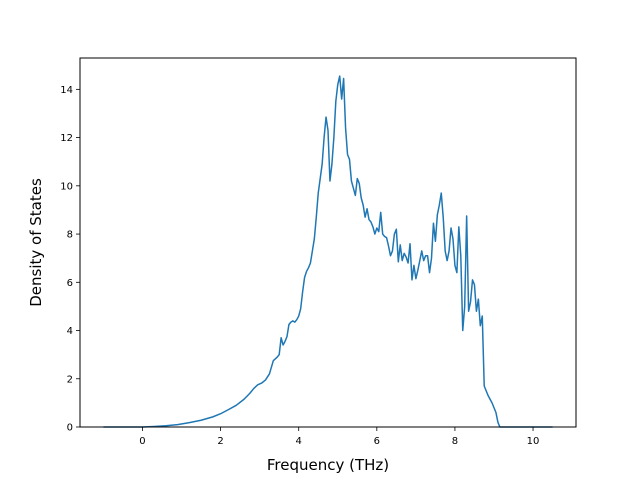 The height and width of the screenshot is (480, 640). Describe the element at coordinates (70, 331) in the screenshot. I see `y-tick-label: 4` at that location.